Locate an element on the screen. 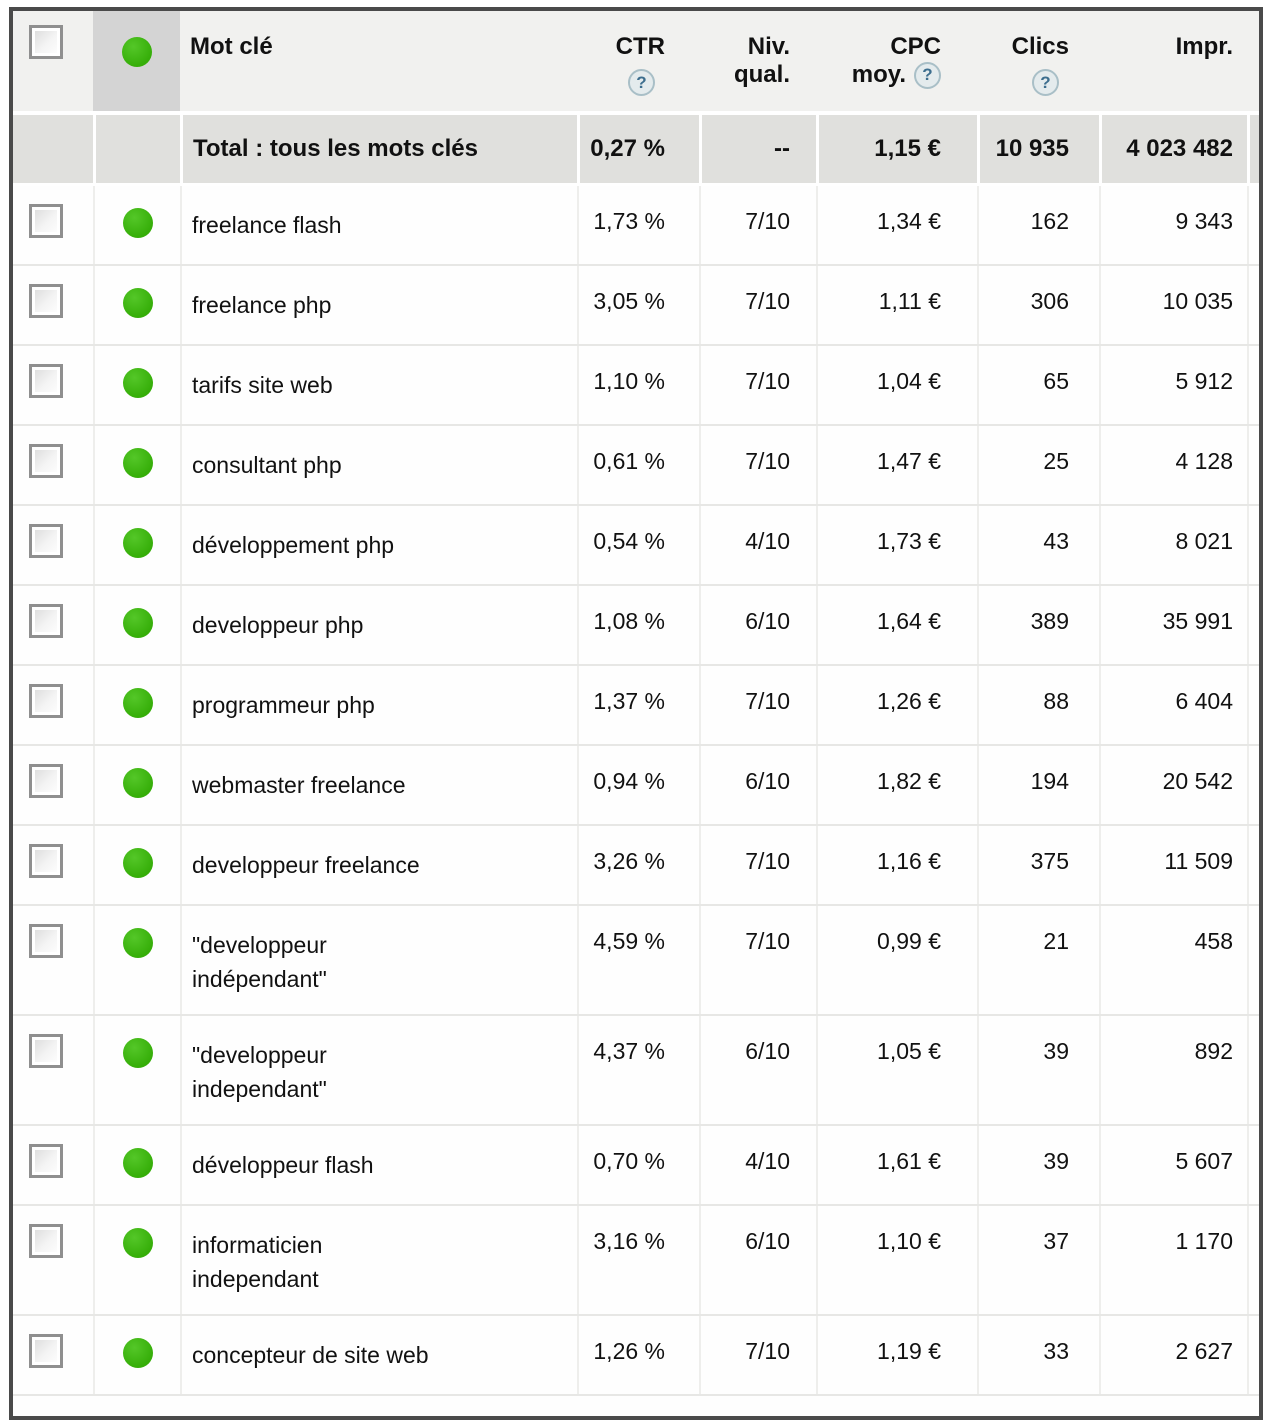 This screenshot has height=1428, width=1276. quality-column-label-line1: Niv. is located at coordinates (768, 46).